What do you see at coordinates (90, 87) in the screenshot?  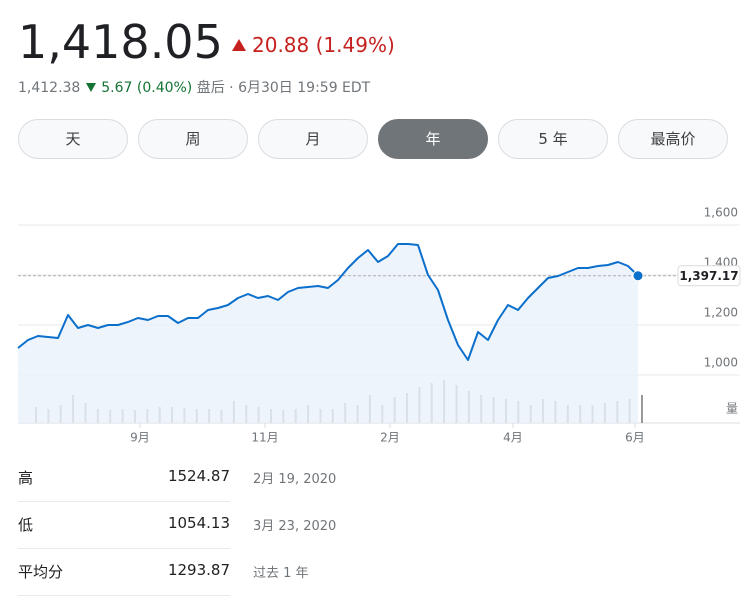 I see `down-arrow` at bounding box center [90, 87].